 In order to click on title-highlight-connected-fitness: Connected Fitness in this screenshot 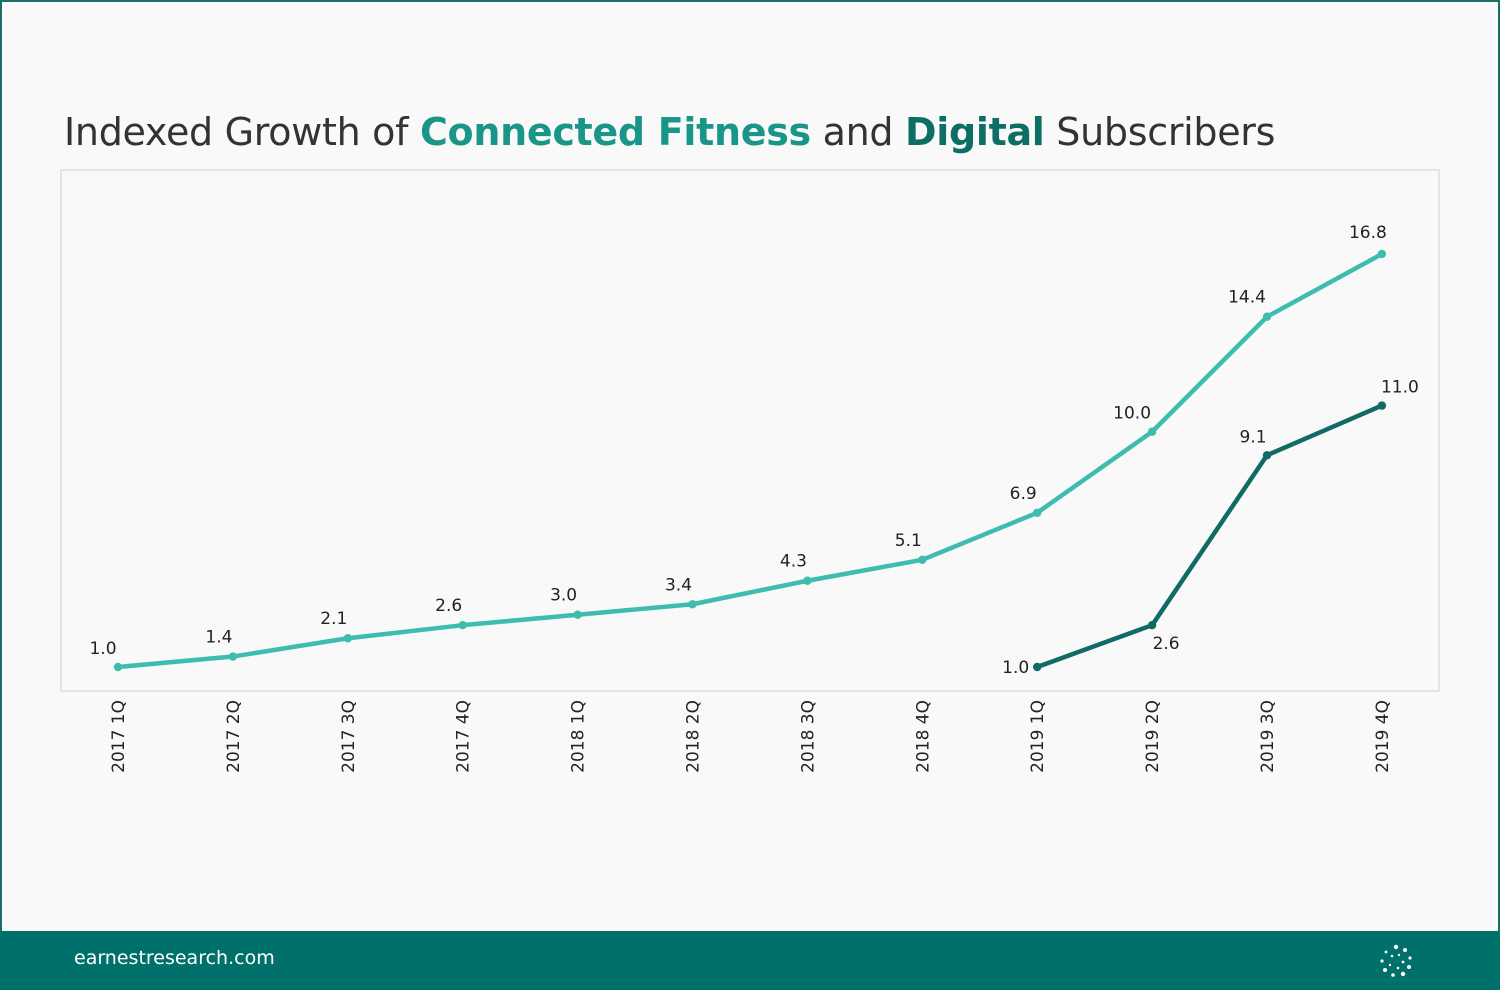, I will do `click(615, 132)`.